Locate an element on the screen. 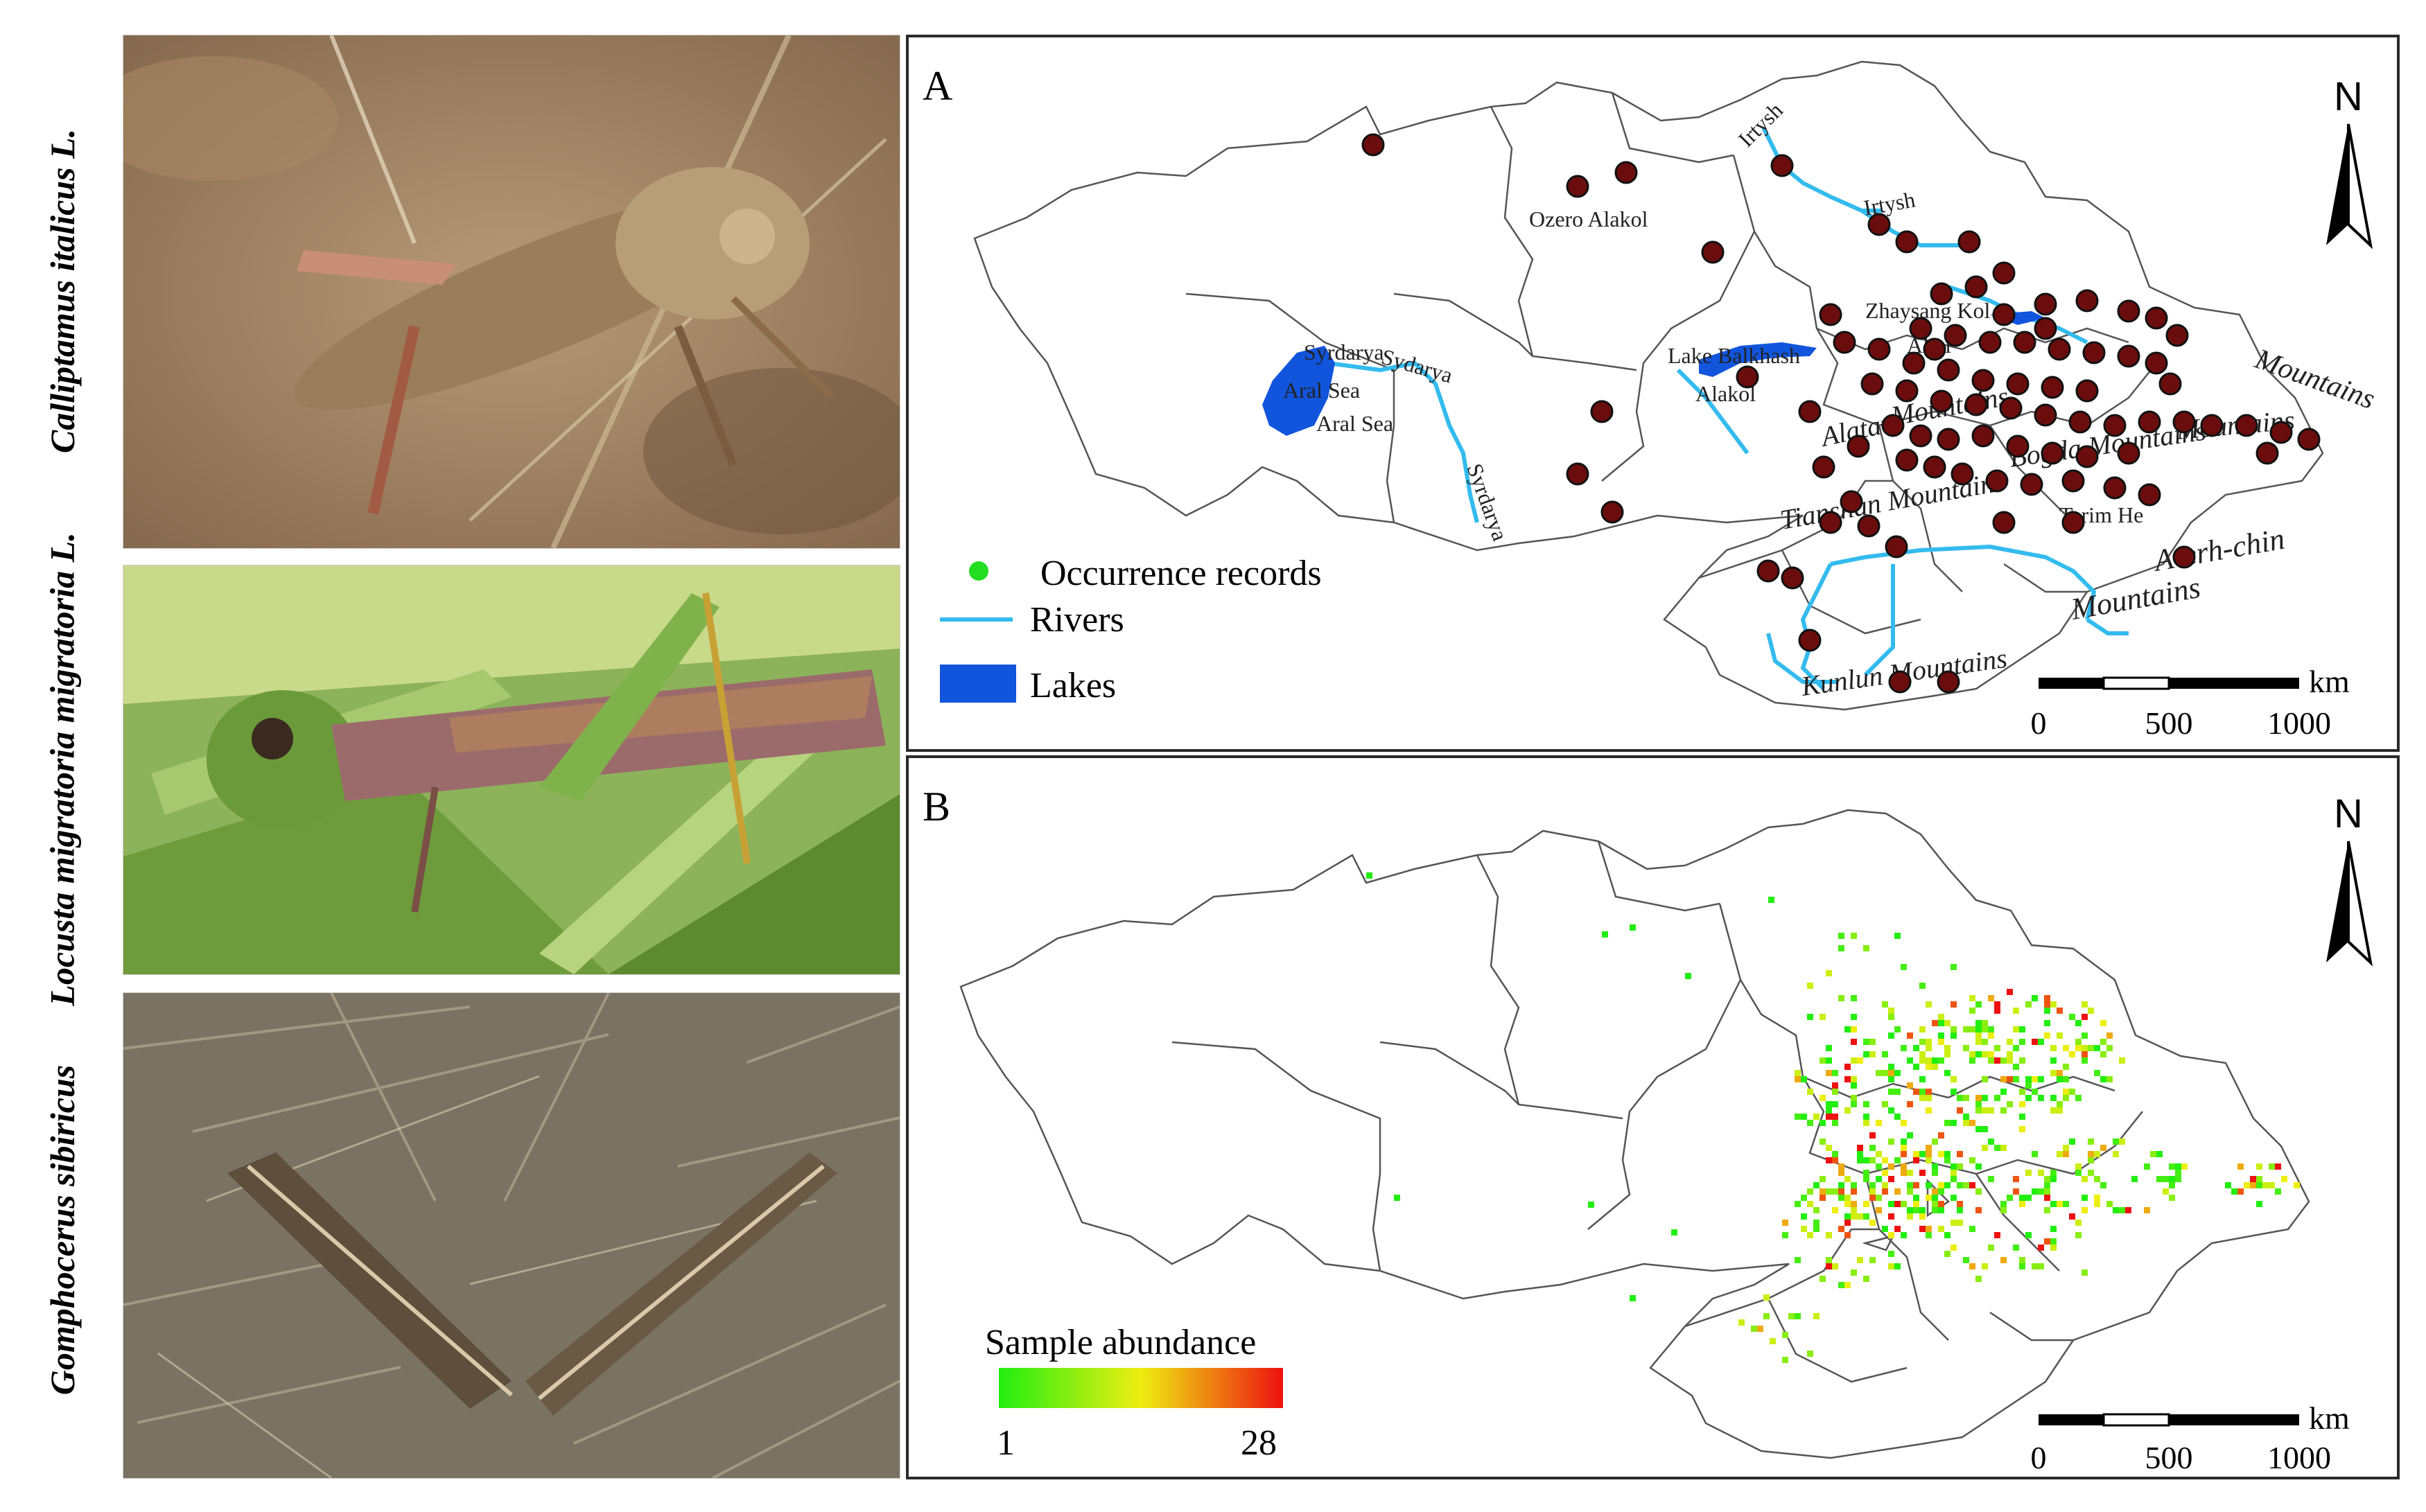 Image resolution: width=2426 pixels, height=1512 pixels. lakes is located at coordinates (1653, 373).